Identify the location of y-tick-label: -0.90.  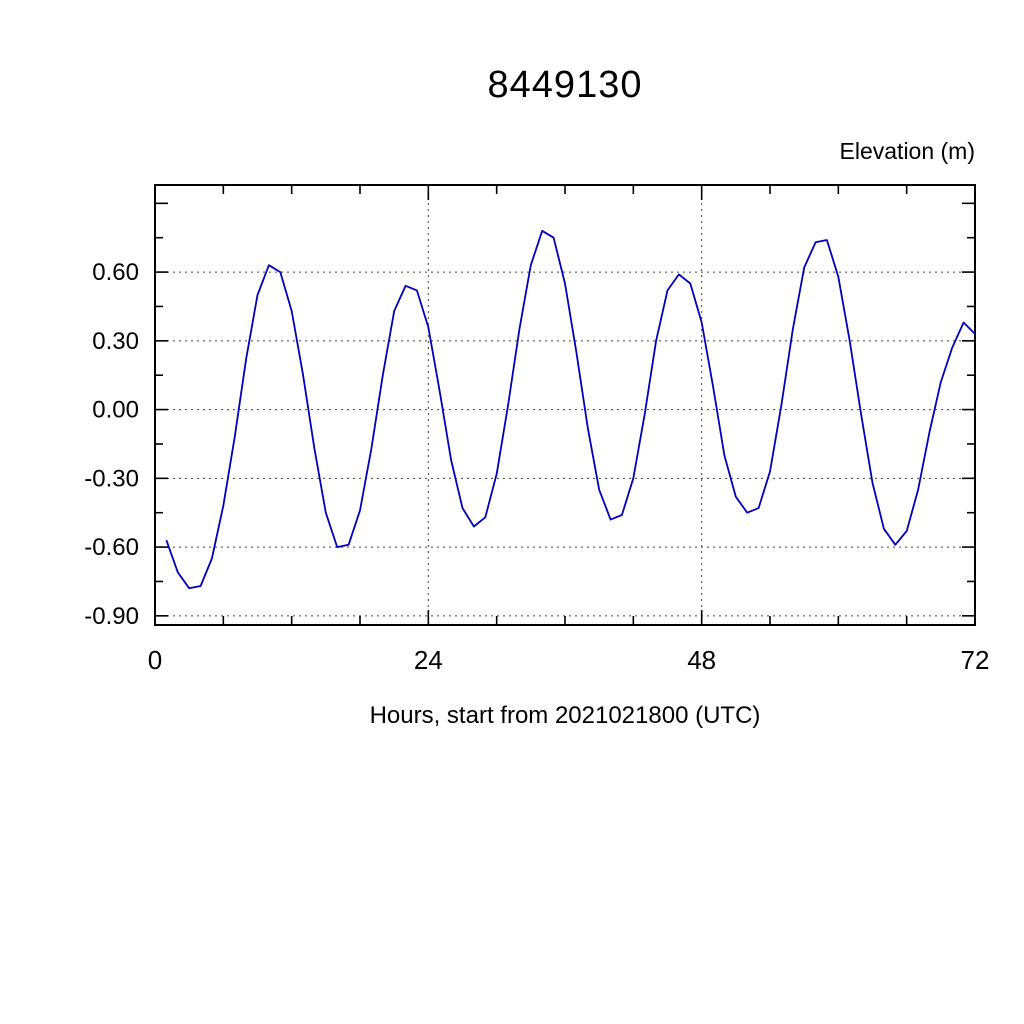
(111, 616).